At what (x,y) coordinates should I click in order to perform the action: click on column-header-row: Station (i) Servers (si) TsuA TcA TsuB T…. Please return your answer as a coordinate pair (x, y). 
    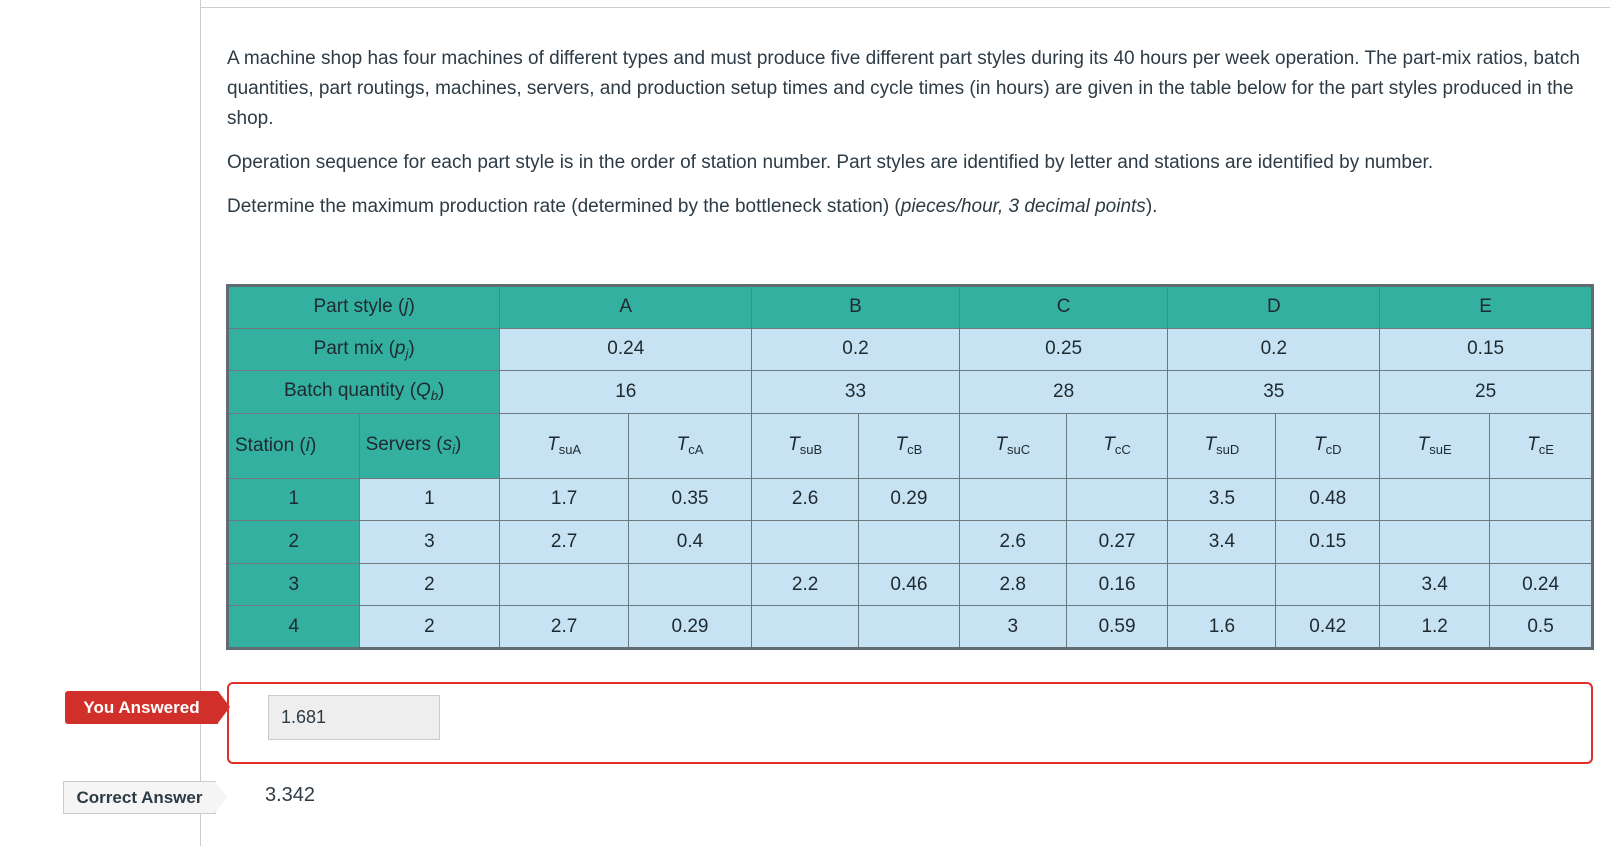
    Looking at the image, I should click on (910, 445).